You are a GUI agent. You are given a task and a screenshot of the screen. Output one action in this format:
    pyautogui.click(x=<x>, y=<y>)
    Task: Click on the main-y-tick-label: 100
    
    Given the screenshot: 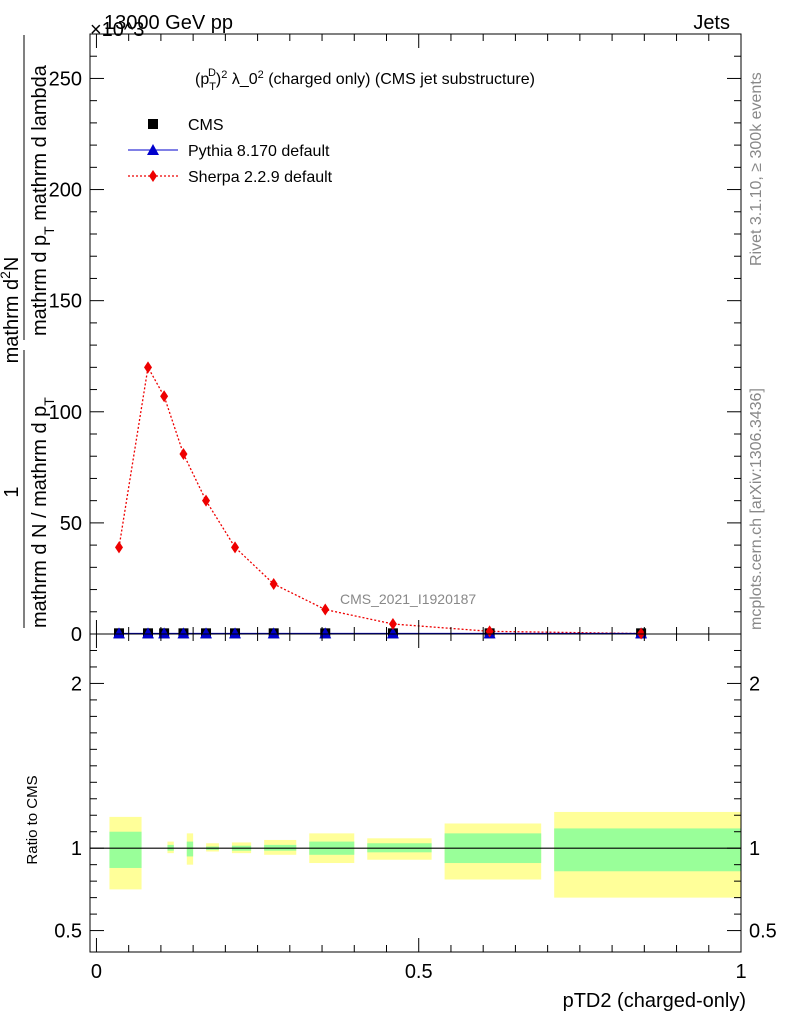 What is the action you would take?
    pyautogui.click(x=65, y=413)
    